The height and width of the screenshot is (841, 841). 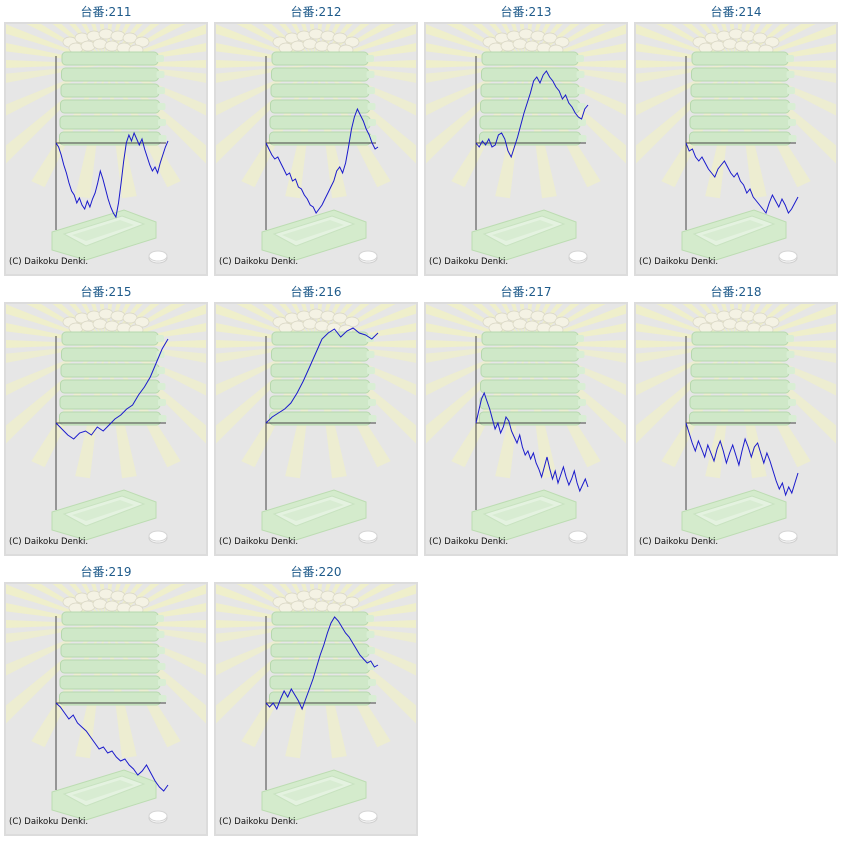 What do you see at coordinates (736, 292) in the screenshot?
I see `chart-title: 台番:218` at bounding box center [736, 292].